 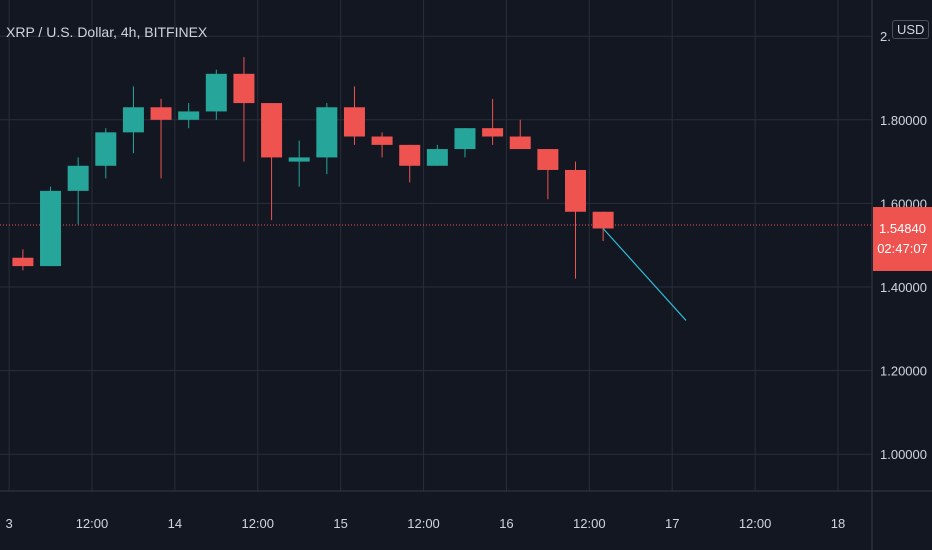 What do you see at coordinates (903, 371) in the screenshot?
I see `y-tick-label: 1.20000` at bounding box center [903, 371].